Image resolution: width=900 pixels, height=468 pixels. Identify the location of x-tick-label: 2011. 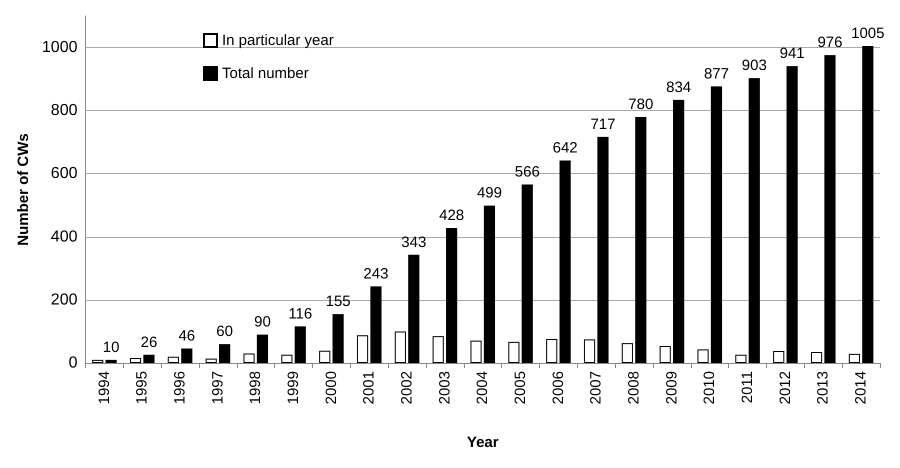
(747, 387).